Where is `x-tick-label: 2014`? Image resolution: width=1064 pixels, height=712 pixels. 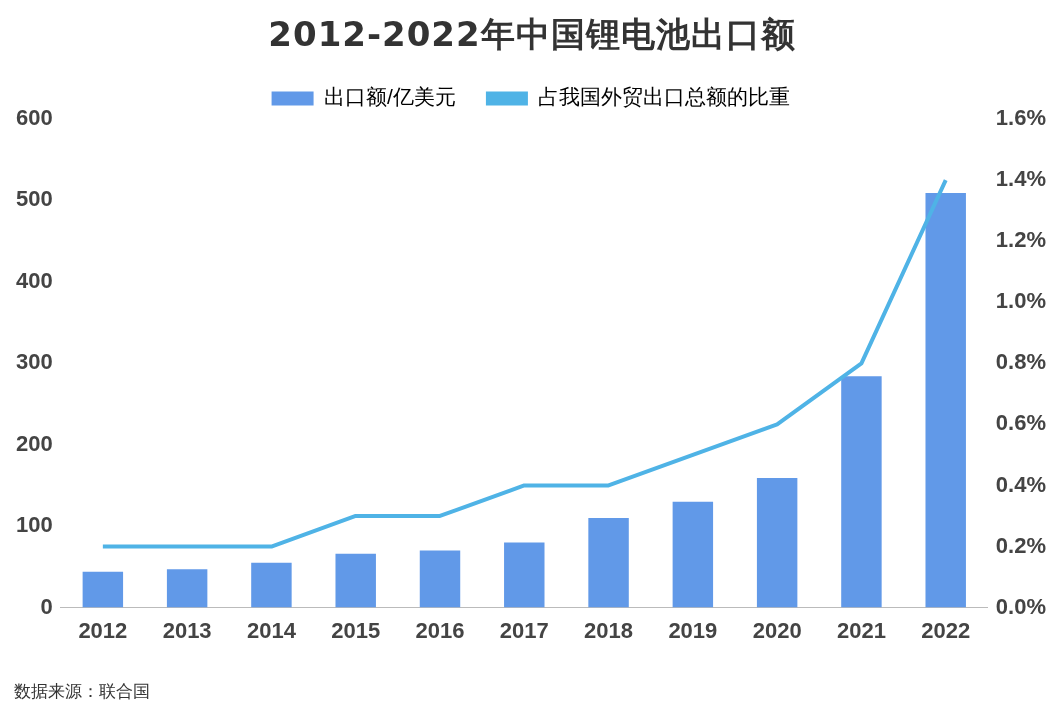
x-tick-label: 2014 is located at coordinates (271, 630).